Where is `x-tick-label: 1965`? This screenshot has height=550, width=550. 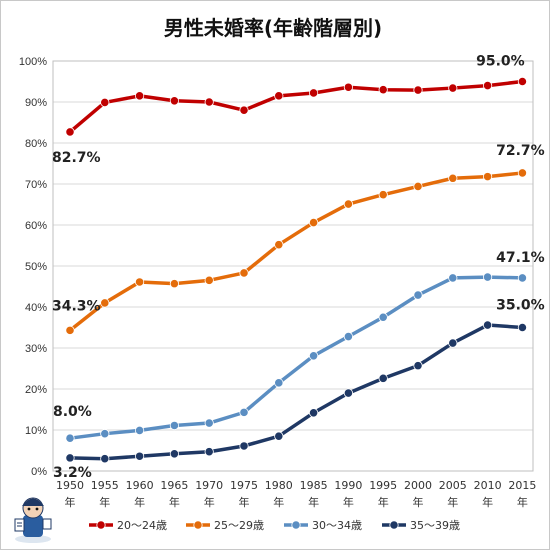
x-tick-label: 1965 is located at coordinates (174, 485).